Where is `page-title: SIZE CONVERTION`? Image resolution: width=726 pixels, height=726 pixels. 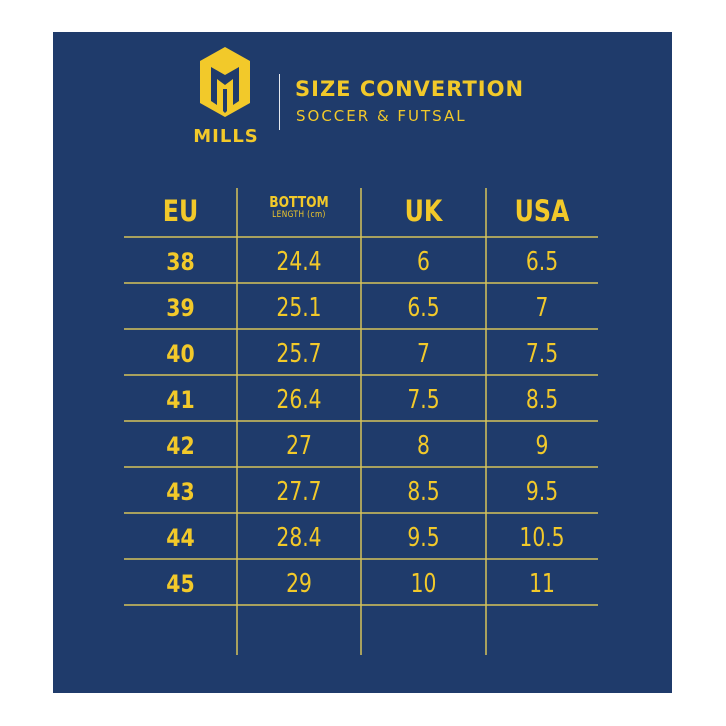
page-title: SIZE CONVERTION is located at coordinates (410, 89).